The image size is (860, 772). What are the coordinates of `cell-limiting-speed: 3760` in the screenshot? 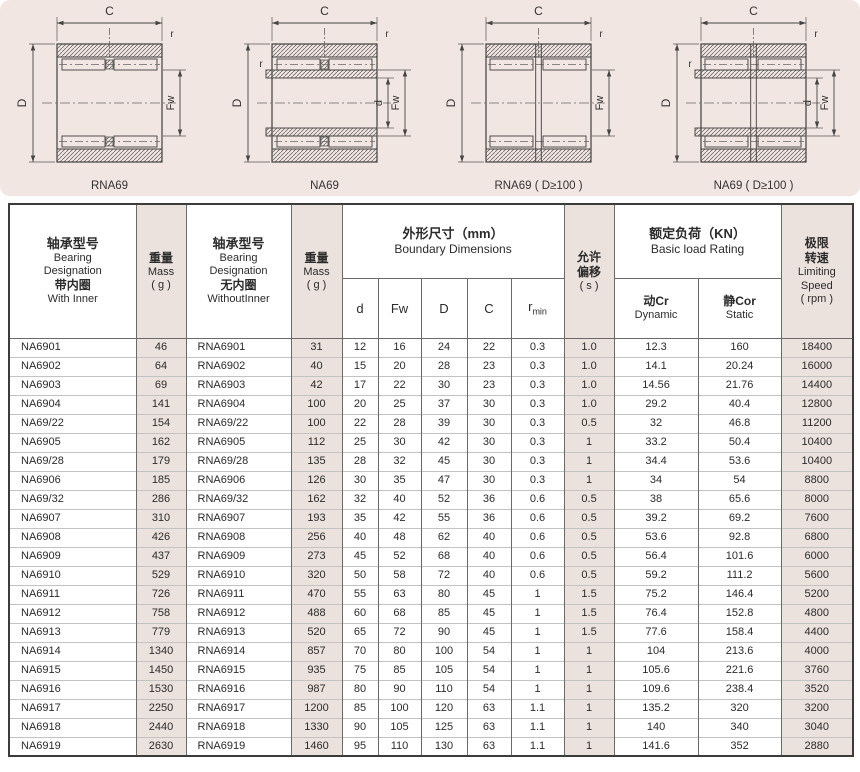 It's located at (817, 670).